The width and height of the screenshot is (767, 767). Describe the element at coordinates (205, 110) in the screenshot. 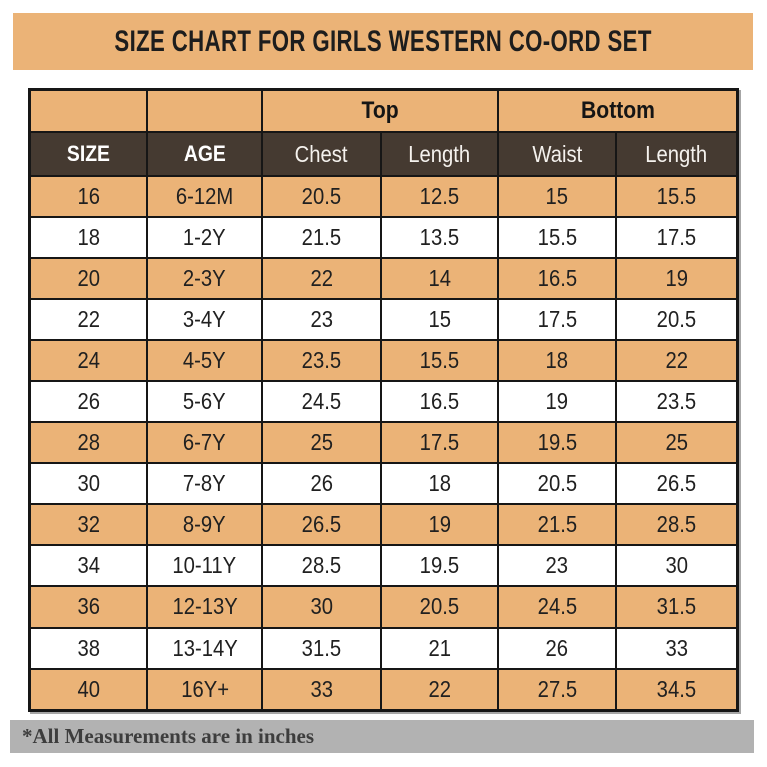

I see `group-header-empty-age` at that location.